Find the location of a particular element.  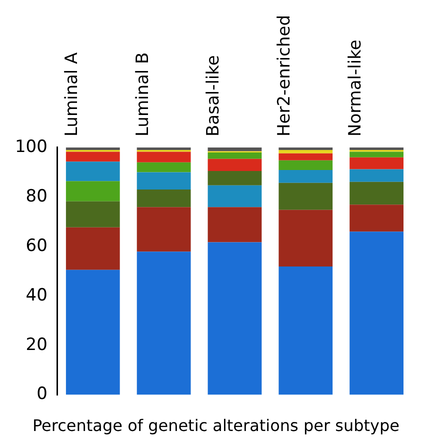

y-tick-label: 80 is located at coordinates (37, 196).